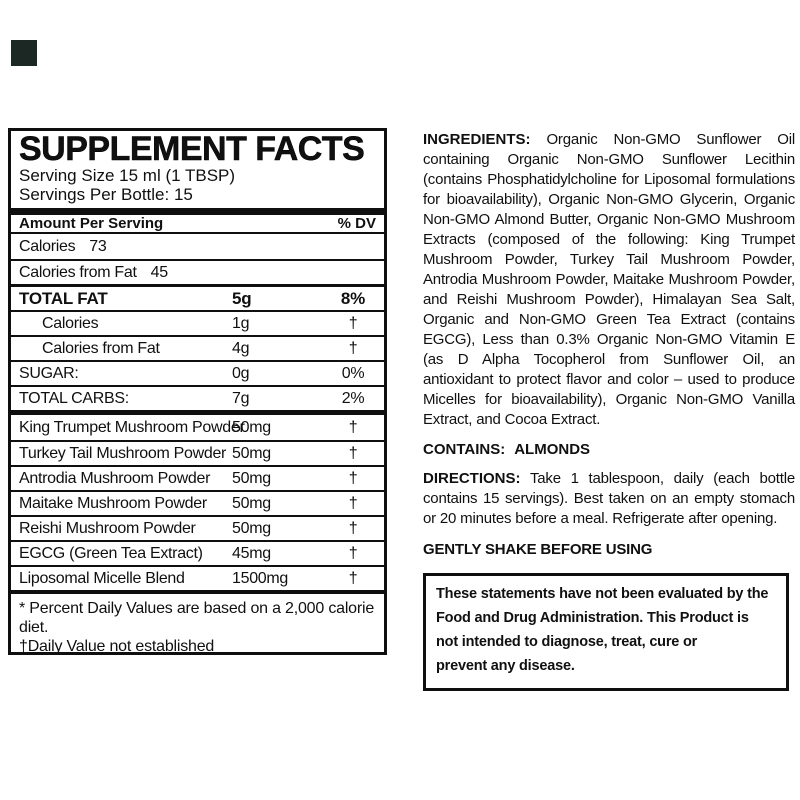  I want to click on section-divider, so click(197, 412).